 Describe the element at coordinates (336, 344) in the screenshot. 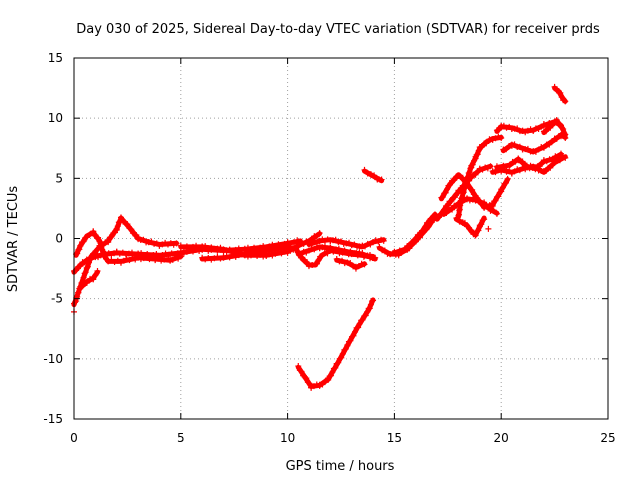

I see `series-track-j` at that location.